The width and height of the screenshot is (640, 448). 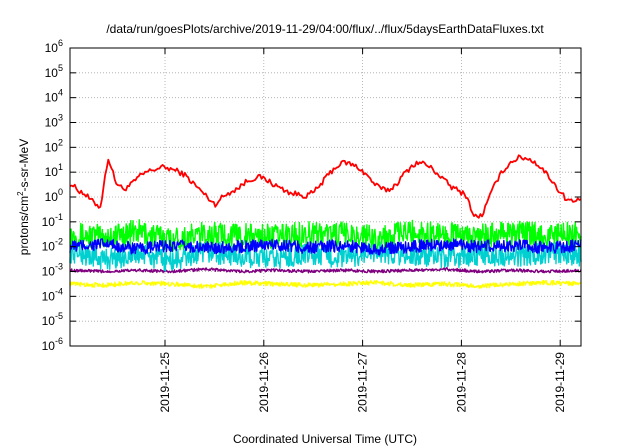 I want to click on y-tick-label: 10⁵, so click(x=54, y=71).